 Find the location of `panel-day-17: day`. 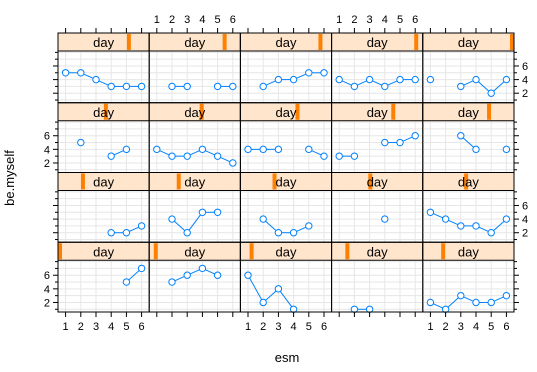

panel-day-17: day is located at coordinates (194, 68).